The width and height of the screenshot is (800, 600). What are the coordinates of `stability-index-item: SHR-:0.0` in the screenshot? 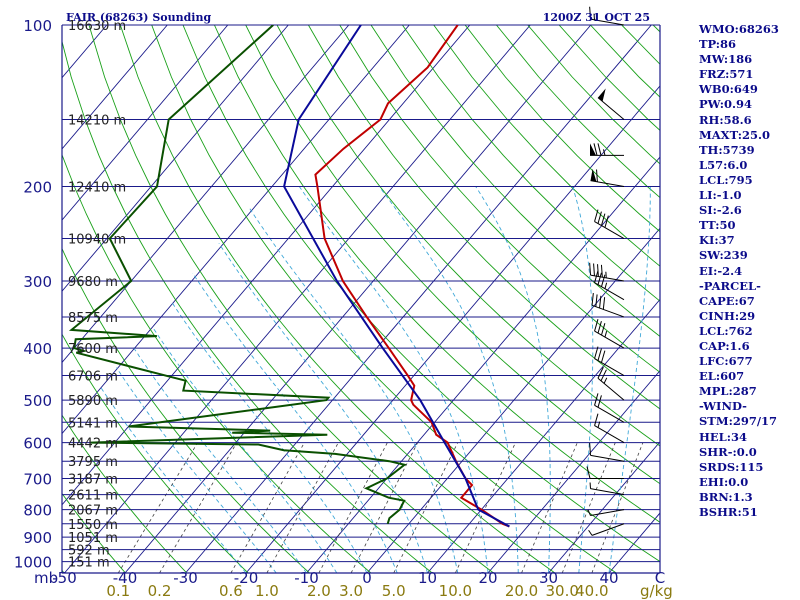 It's located at (728, 451).